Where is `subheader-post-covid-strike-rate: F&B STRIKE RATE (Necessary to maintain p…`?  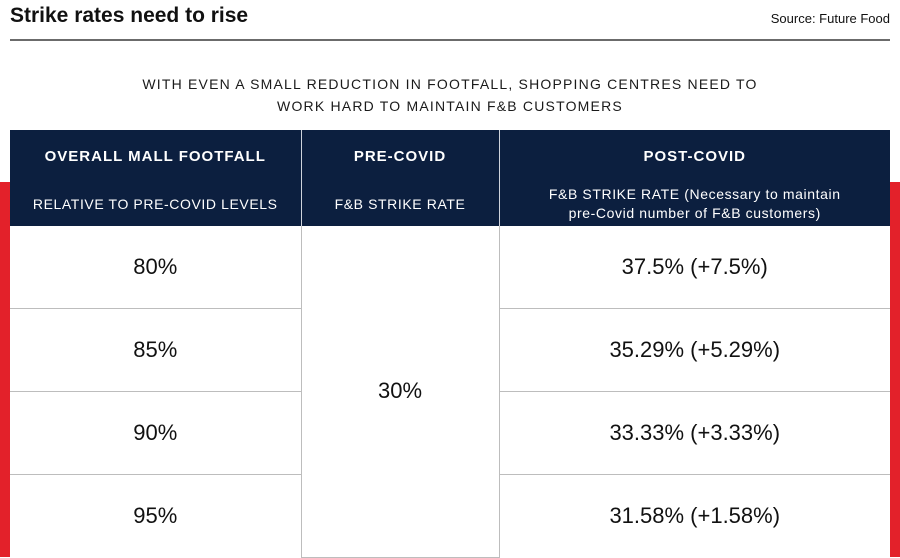
subheader-post-covid-strike-rate: F&B STRIKE RATE (Necessary to maintain p… is located at coordinates (694, 204).